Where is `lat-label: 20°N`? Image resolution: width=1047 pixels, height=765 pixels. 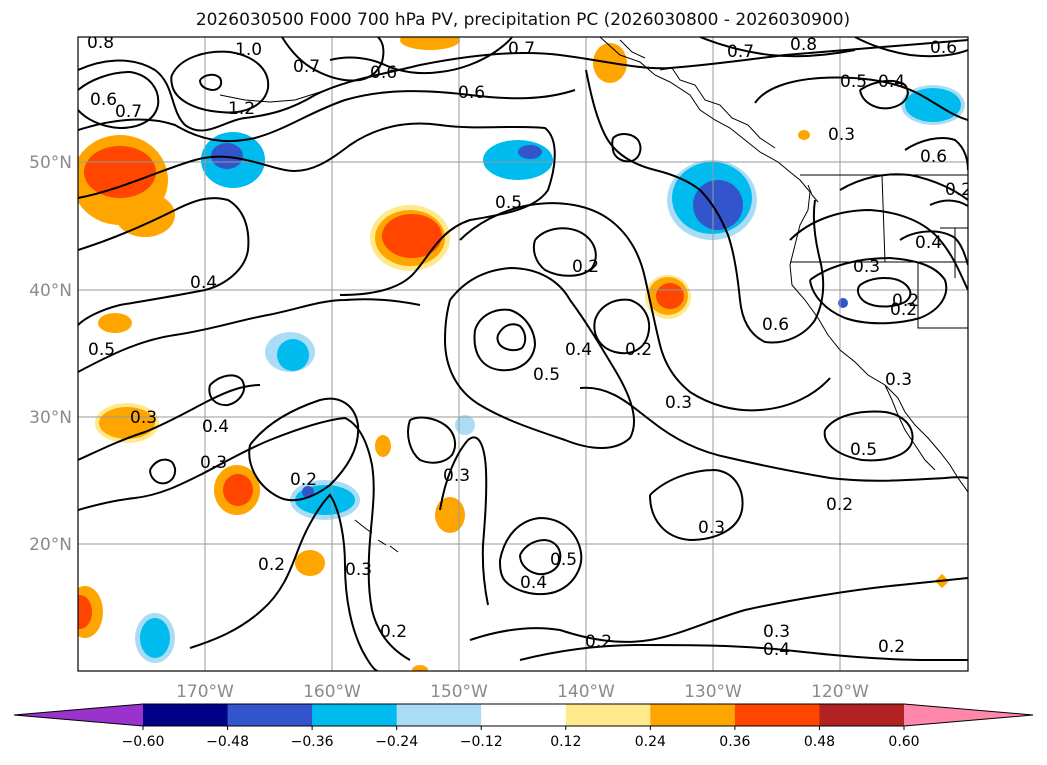
lat-label: 20°N is located at coordinates (50, 545).